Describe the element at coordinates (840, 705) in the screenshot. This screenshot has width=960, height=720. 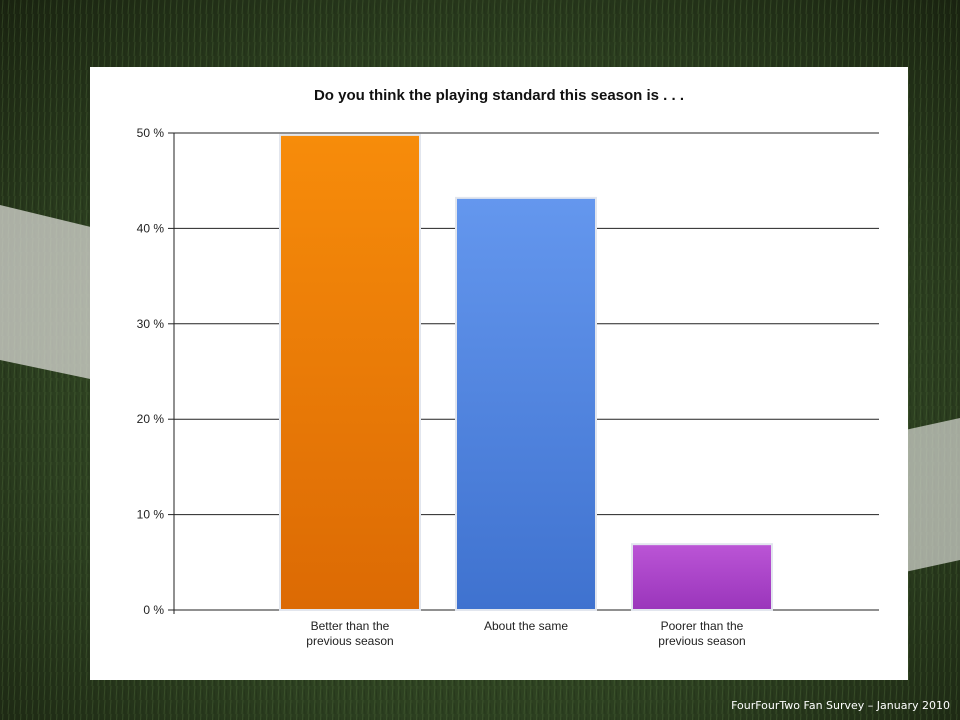
I see `footer-credit: FourFourTwo Fan Survey – January 2010` at that location.